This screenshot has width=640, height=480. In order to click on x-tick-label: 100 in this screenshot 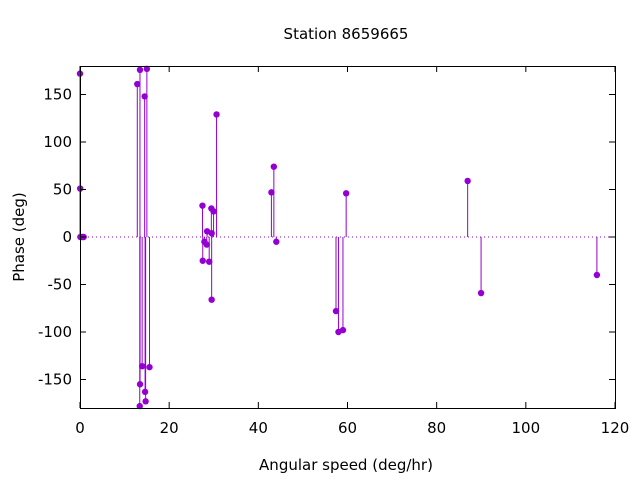, I will do `click(526, 428)`.